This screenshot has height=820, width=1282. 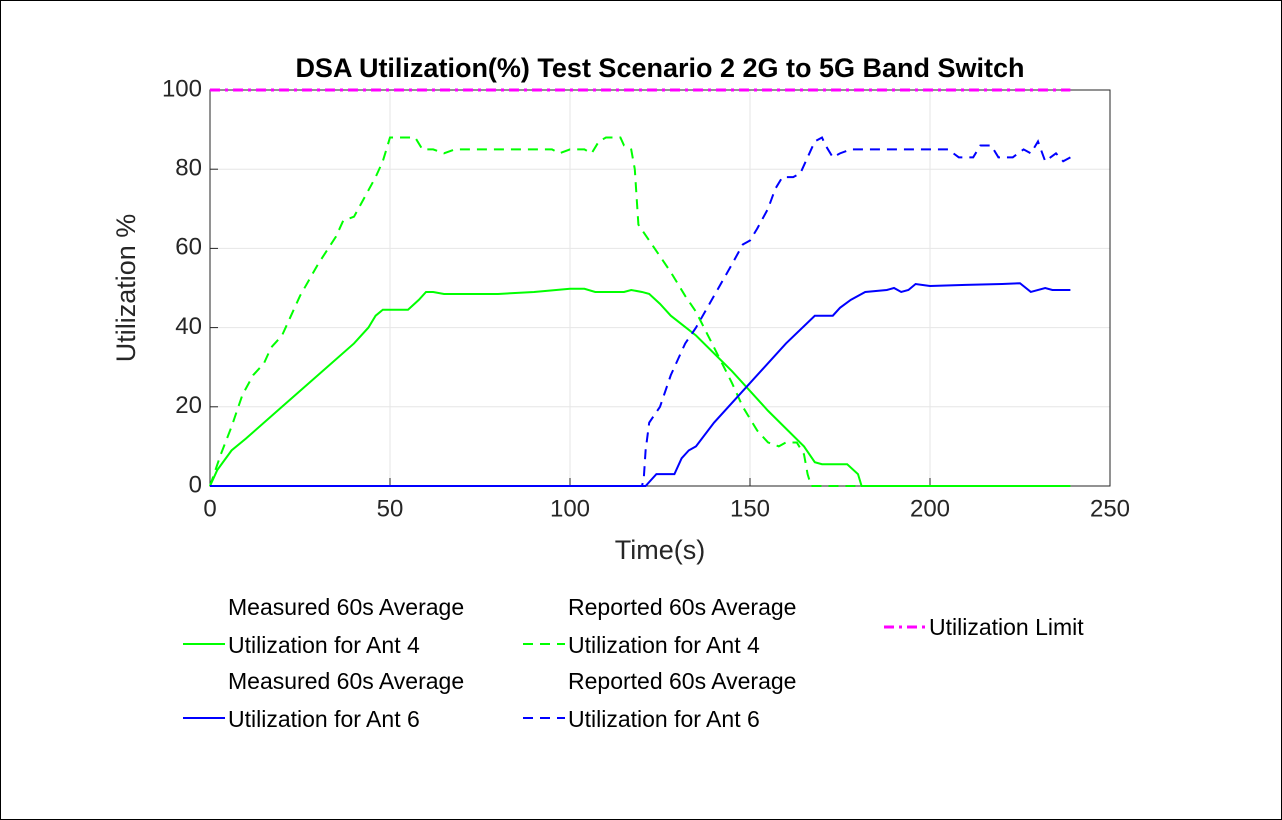 I want to click on x-tick-label: 250, so click(x=1110, y=508).